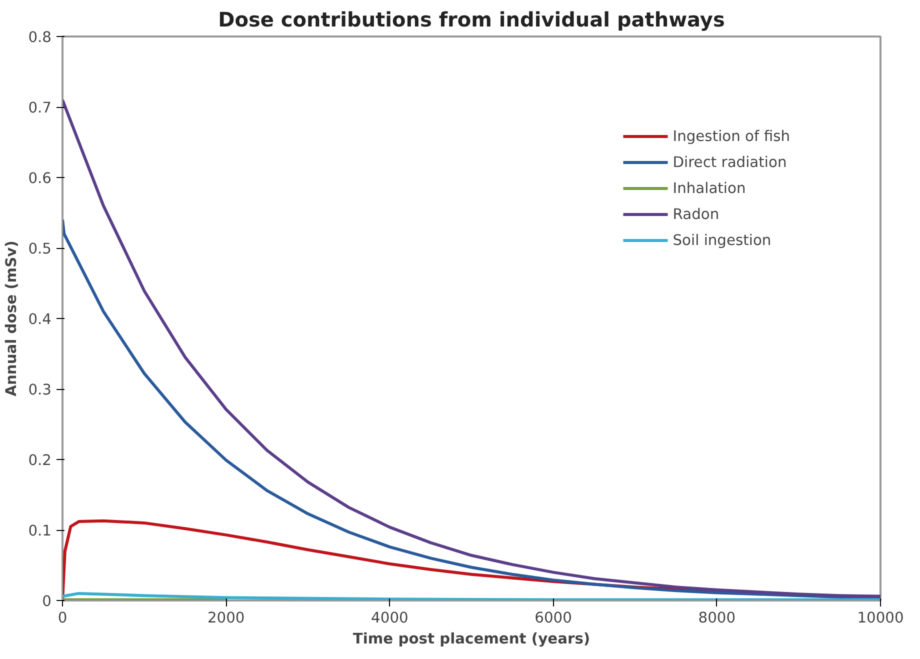 This screenshot has width=920, height=659. Describe the element at coordinates (40, 249) in the screenshot. I see `y-tick-label: 0.5` at that location.